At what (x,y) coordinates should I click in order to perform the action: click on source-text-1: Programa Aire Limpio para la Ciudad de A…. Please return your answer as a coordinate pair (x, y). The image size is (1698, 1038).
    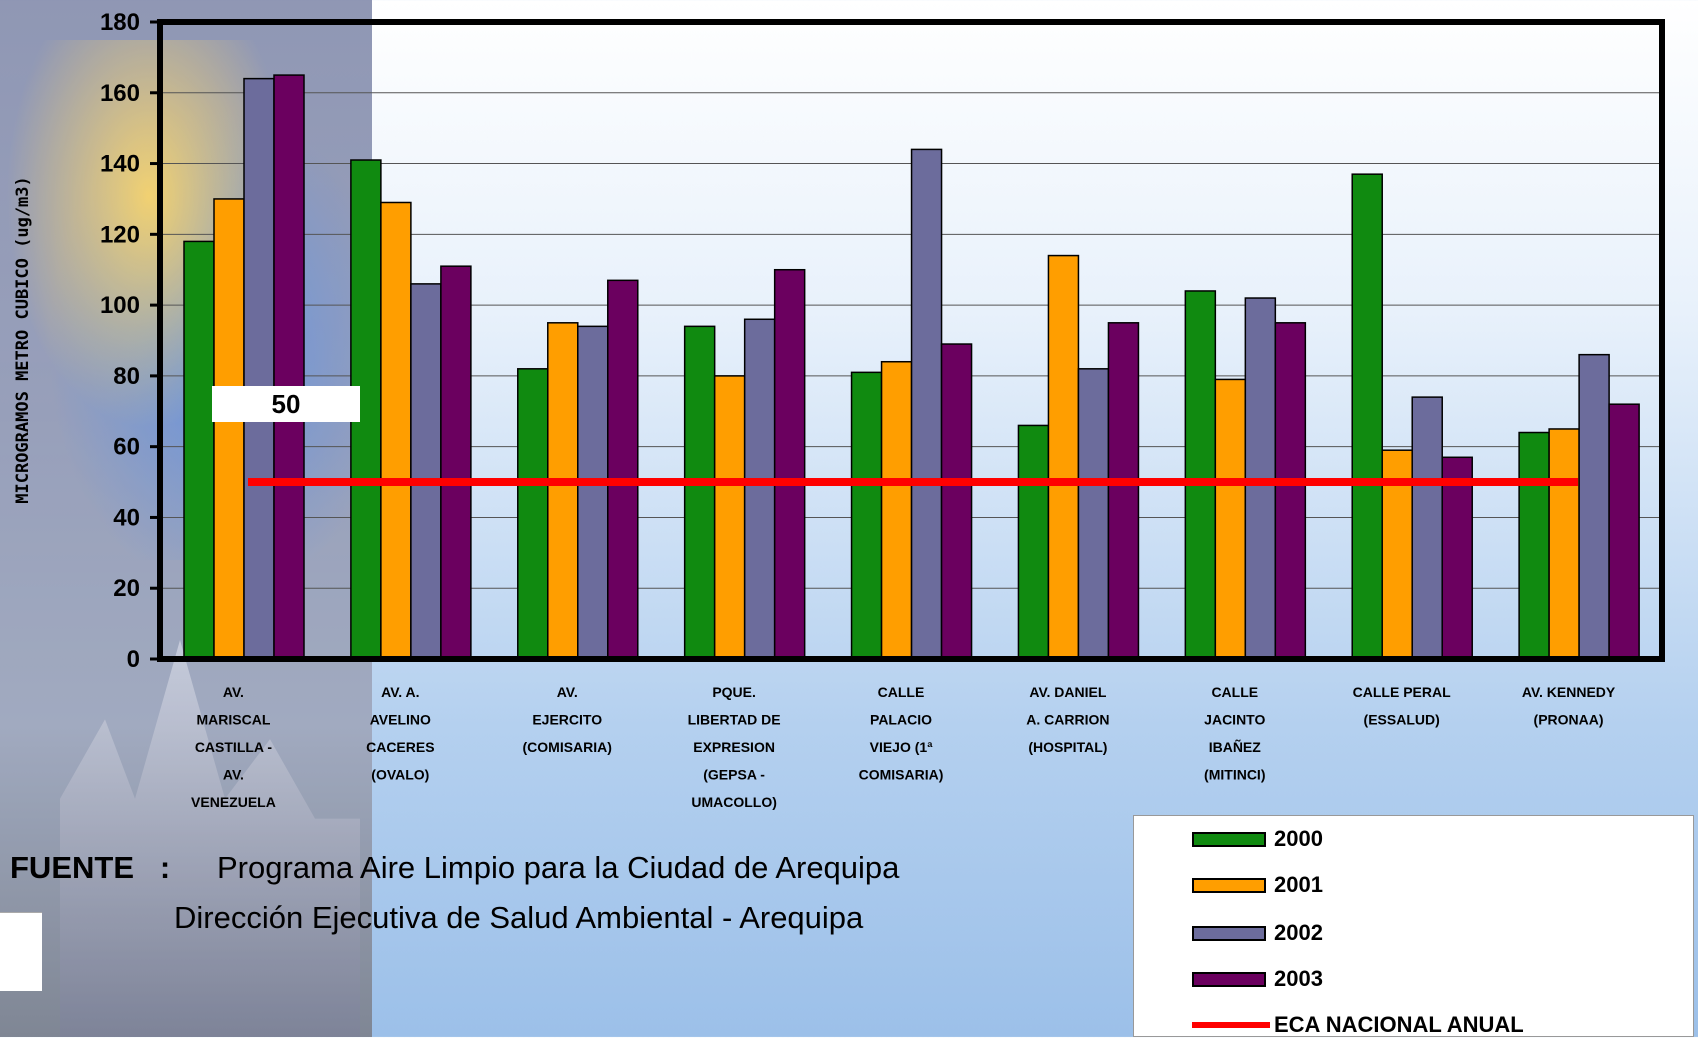
    Looking at the image, I should click on (558, 867).